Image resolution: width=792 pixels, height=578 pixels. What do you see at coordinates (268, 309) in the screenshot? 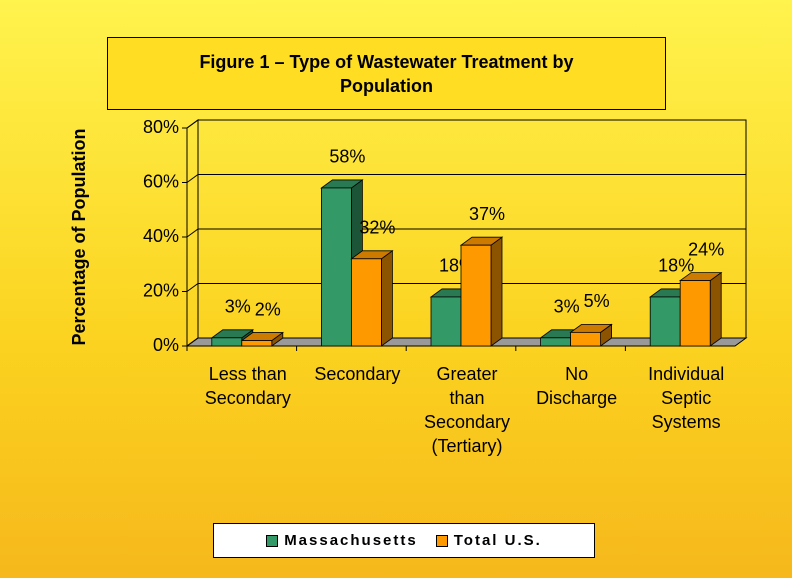
I see `data-label: 2%` at bounding box center [268, 309].